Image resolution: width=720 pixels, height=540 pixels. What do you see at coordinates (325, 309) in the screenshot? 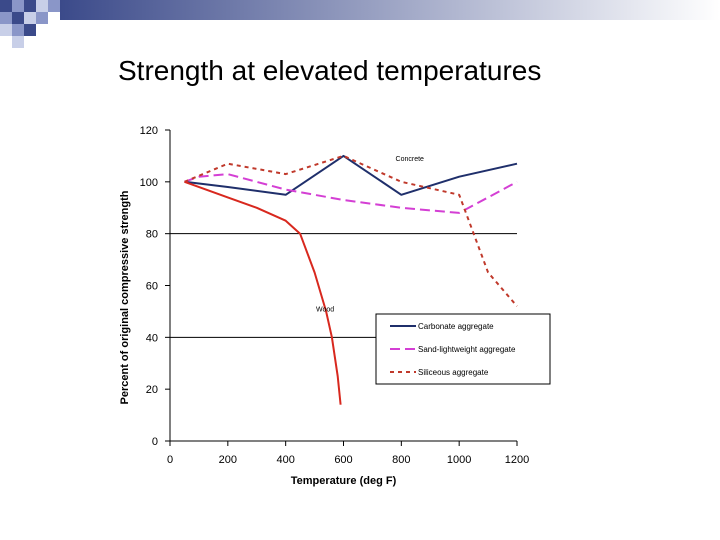
I see `annotation-label: Wood` at bounding box center [325, 309].